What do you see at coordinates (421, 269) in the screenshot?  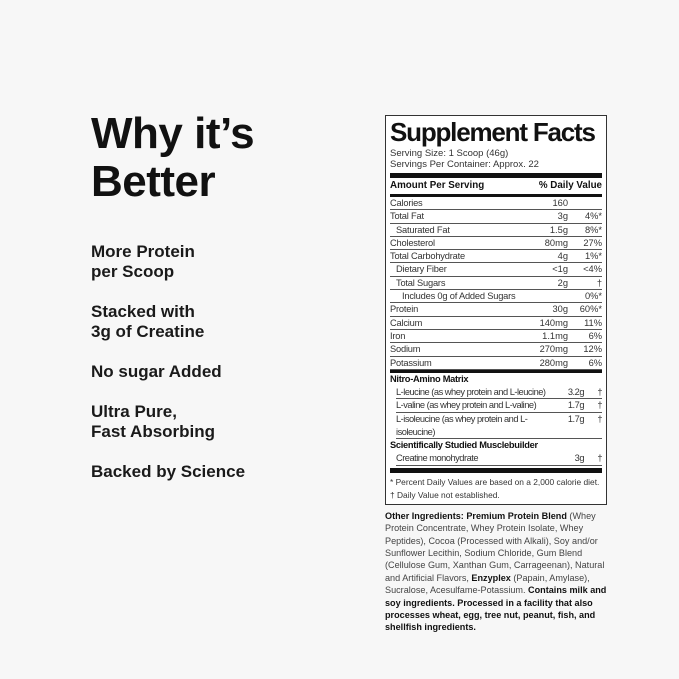 I see `nutrient-name: Dietary Fiber` at bounding box center [421, 269].